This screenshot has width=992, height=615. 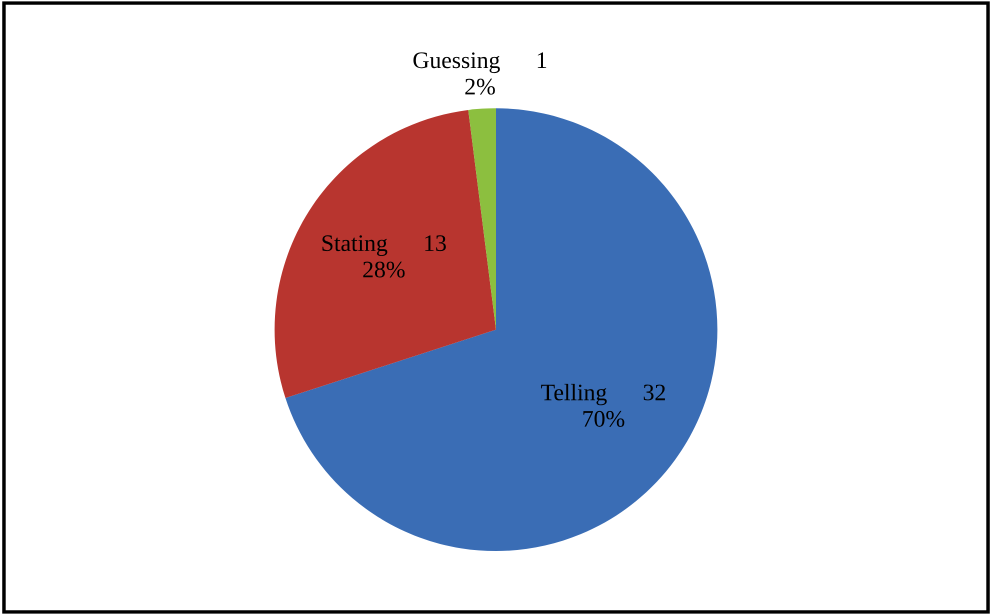 I want to click on data-label: 2%, so click(x=480, y=86).